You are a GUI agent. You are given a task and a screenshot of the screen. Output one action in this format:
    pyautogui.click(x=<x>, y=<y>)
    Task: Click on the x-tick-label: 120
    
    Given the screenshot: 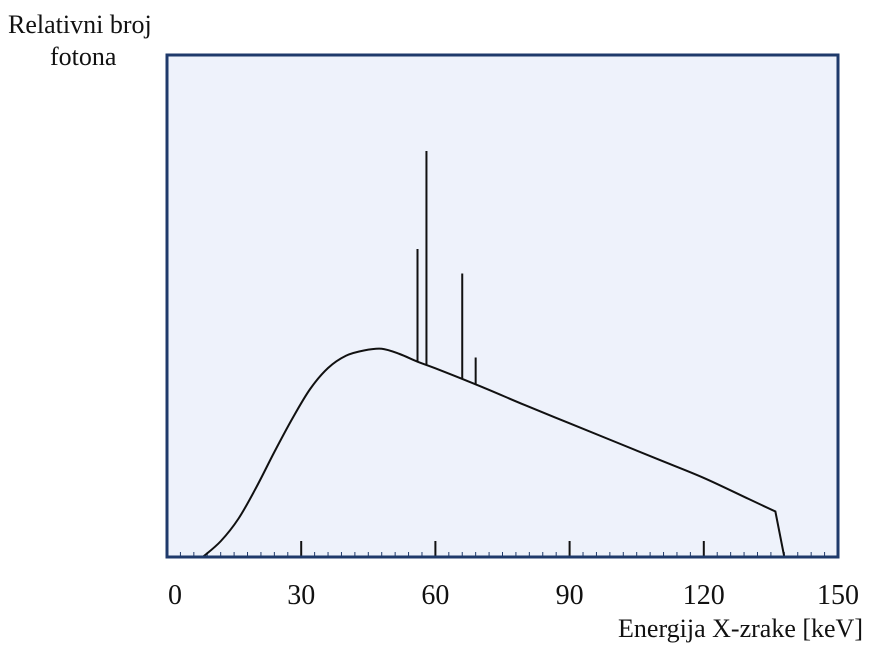 What is the action you would take?
    pyautogui.click(x=704, y=595)
    